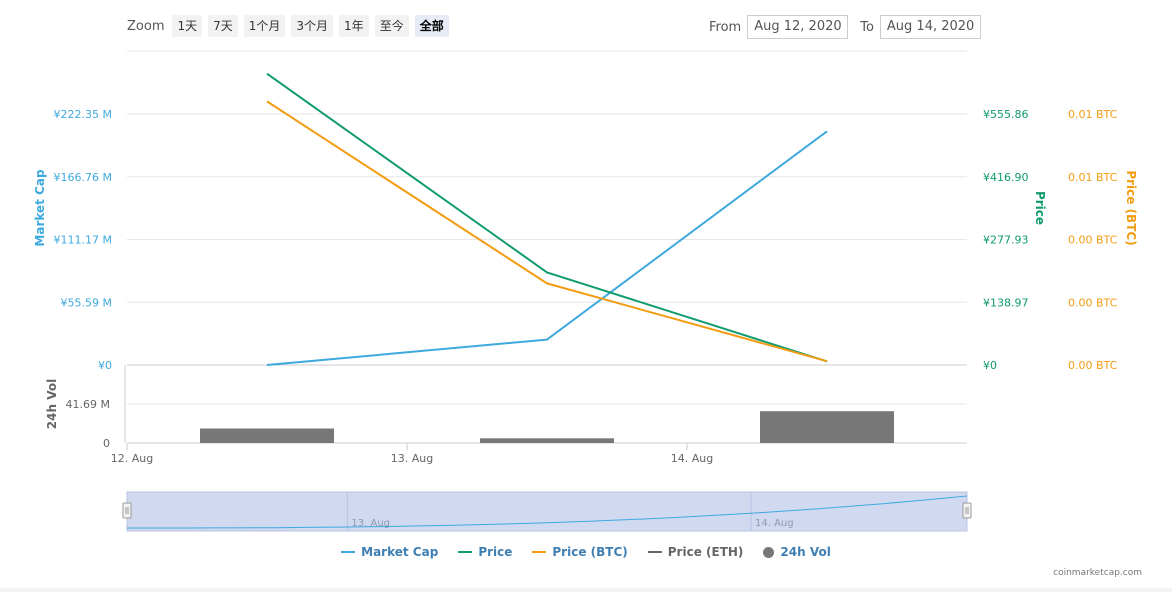 This screenshot has width=1172, height=592. I want to click on navigator: 13. Aug 14. Aug, so click(547, 511).